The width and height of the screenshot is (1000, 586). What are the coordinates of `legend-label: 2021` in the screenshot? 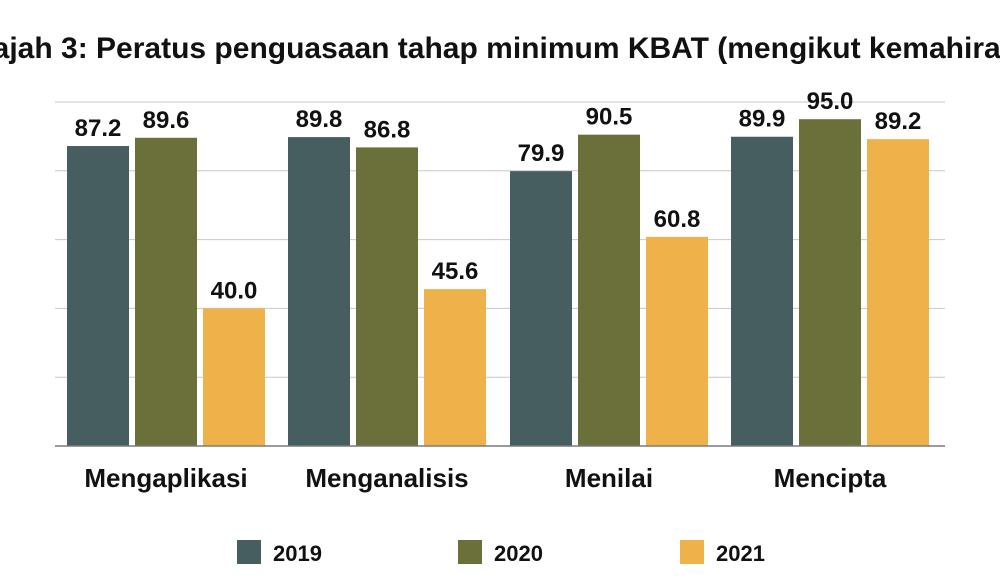 It's located at (740, 553).